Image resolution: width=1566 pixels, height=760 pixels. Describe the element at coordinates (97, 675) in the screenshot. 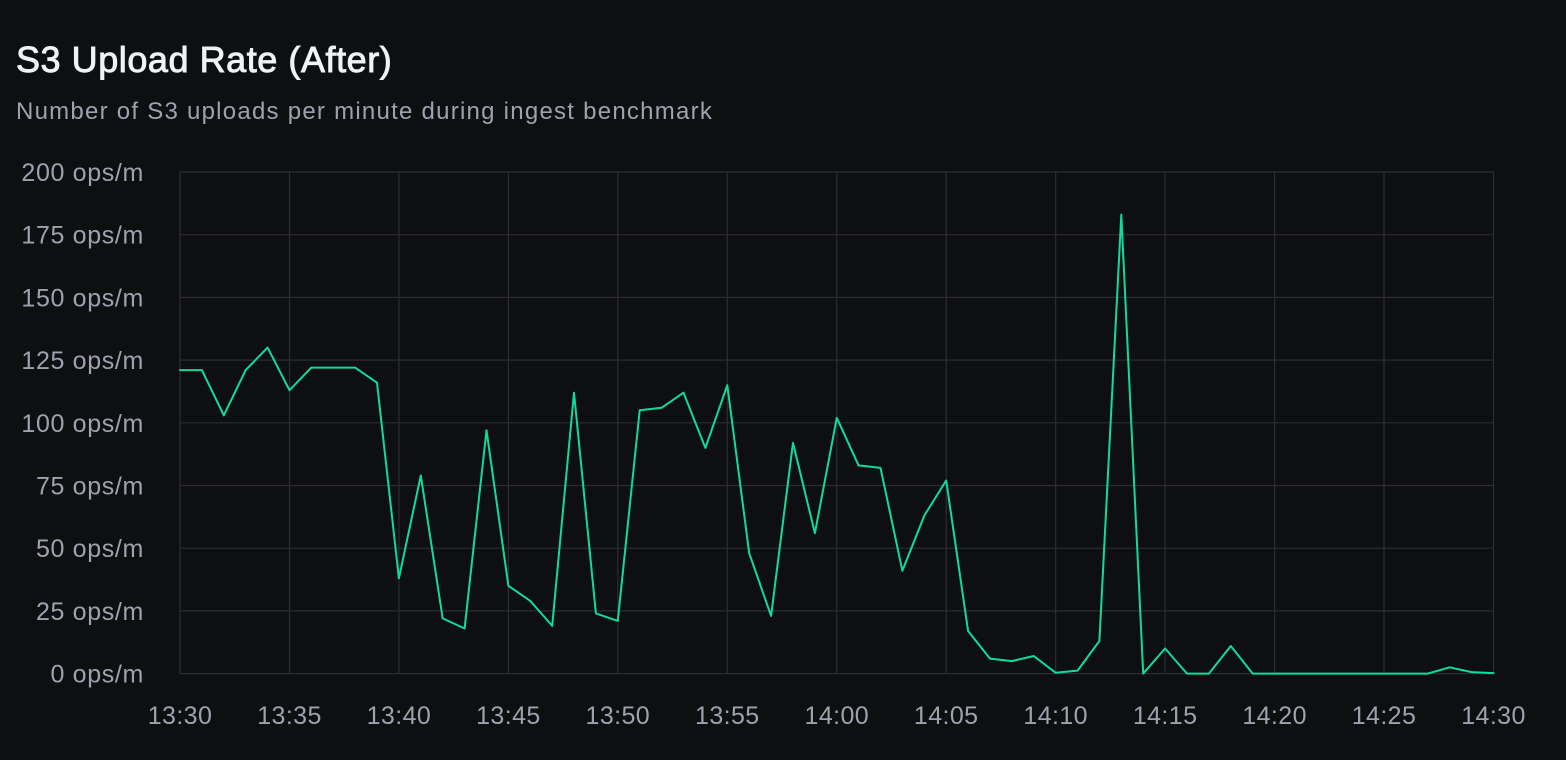

I see `svg-text: 0 ops/m` at that location.